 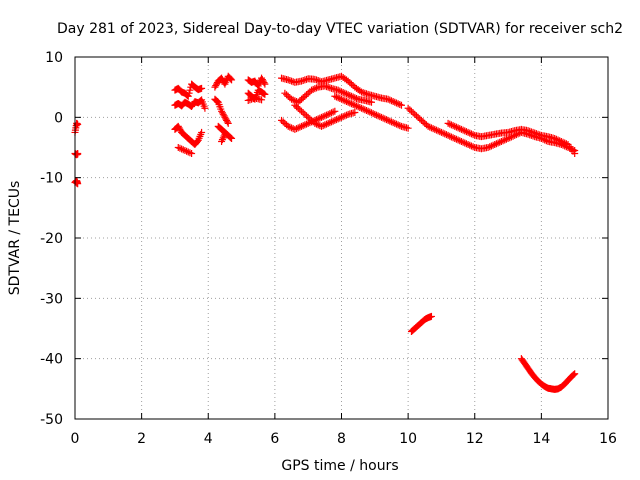 I want to click on y-tick-label: -20, so click(x=51, y=239).